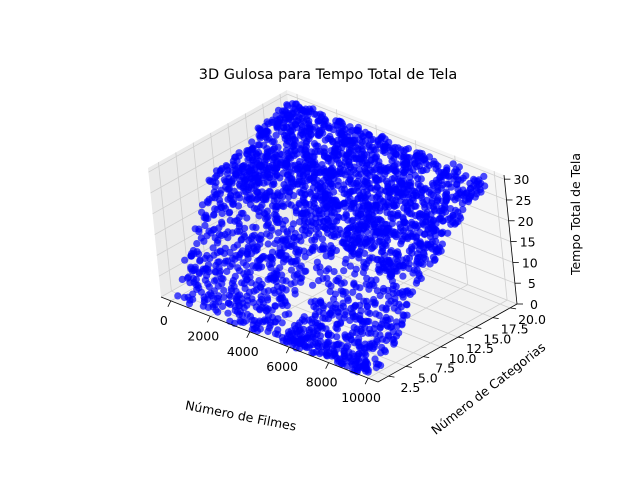  What do you see at coordinates (497, 338) in the screenshot?
I see `y-tick-label: 15.0` at bounding box center [497, 338].